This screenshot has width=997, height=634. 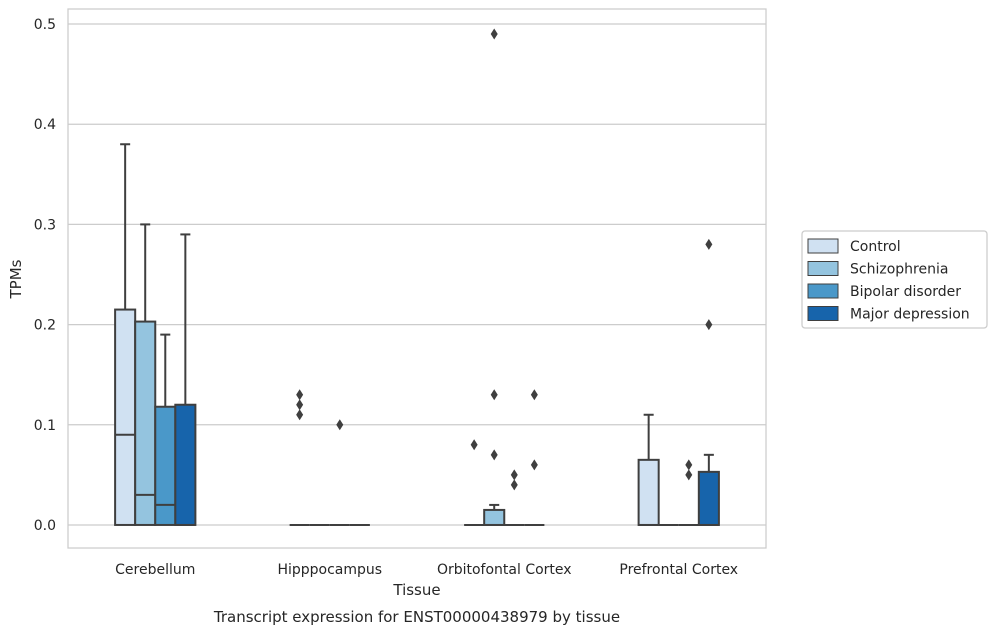 I want to click on legend-label: Major depression, so click(x=910, y=315).